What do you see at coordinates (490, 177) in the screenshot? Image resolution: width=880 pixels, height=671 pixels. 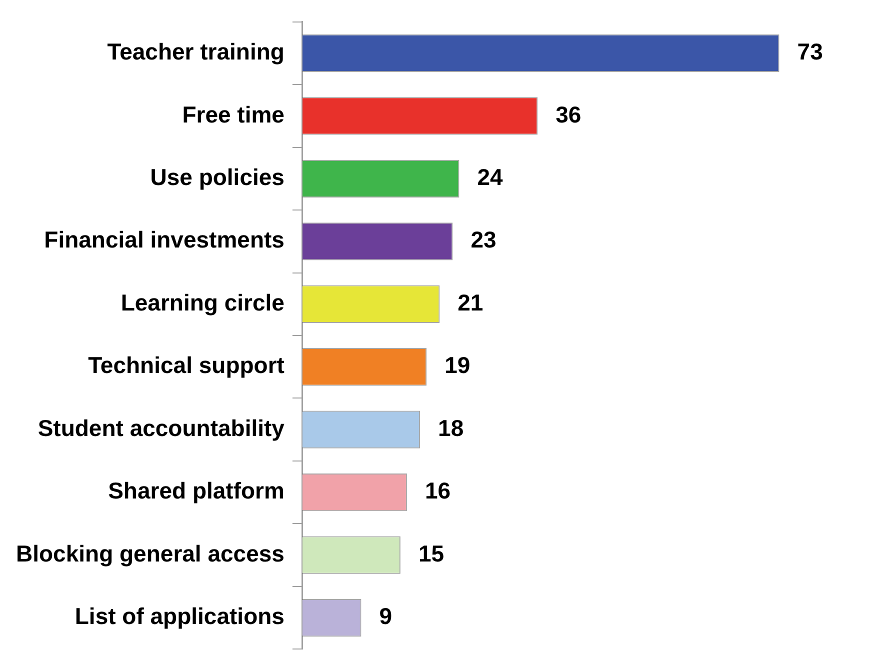 I see `data-label: 24` at bounding box center [490, 177].